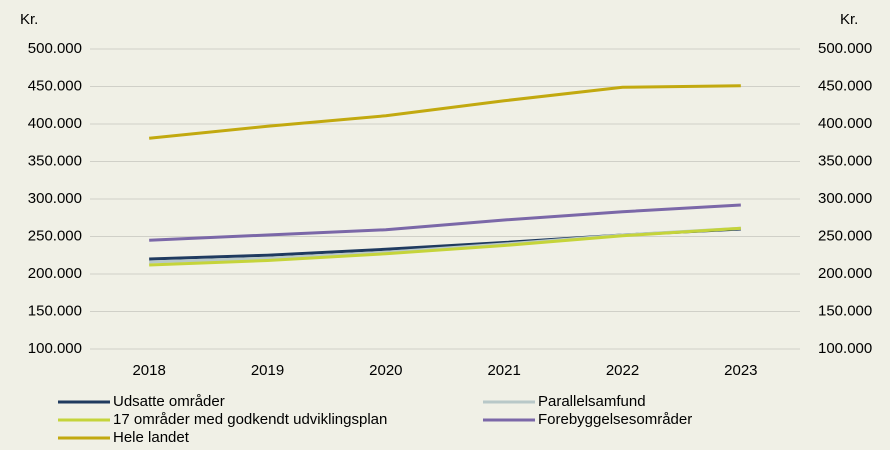 The image size is (890, 450). What do you see at coordinates (622, 370) in the screenshot?
I see `x-tick-label: 2022` at bounding box center [622, 370].